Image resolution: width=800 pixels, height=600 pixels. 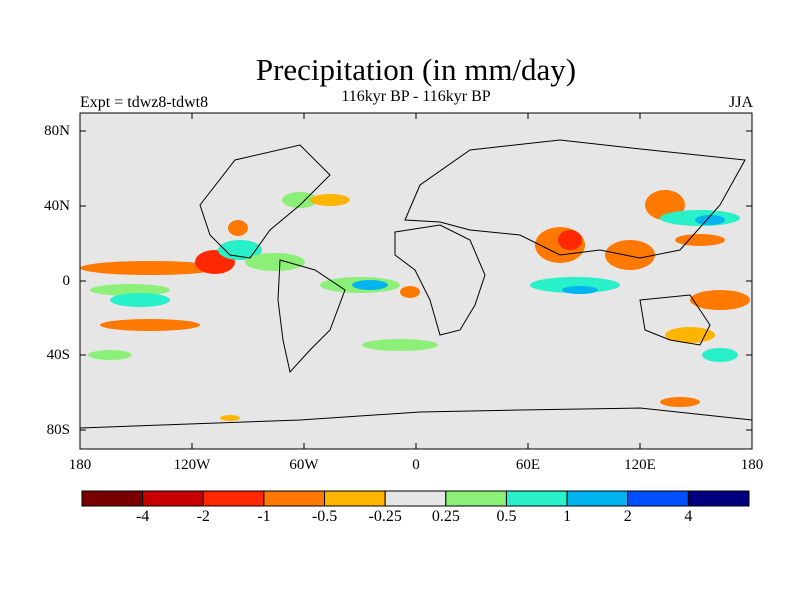 What do you see at coordinates (688, 516) in the screenshot?
I see `colorbar-label: 4` at bounding box center [688, 516].